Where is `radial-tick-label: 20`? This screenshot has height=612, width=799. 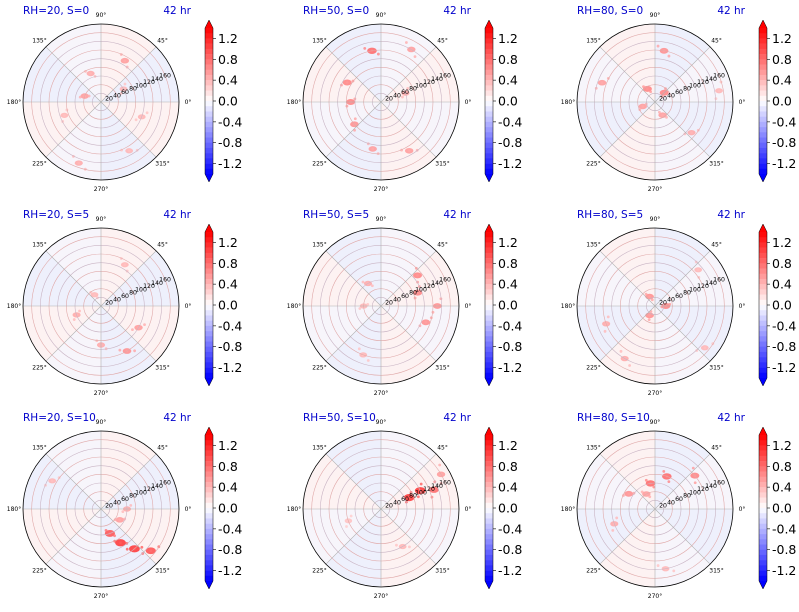
radial-tick-label: 20 is located at coordinates (389, 506).